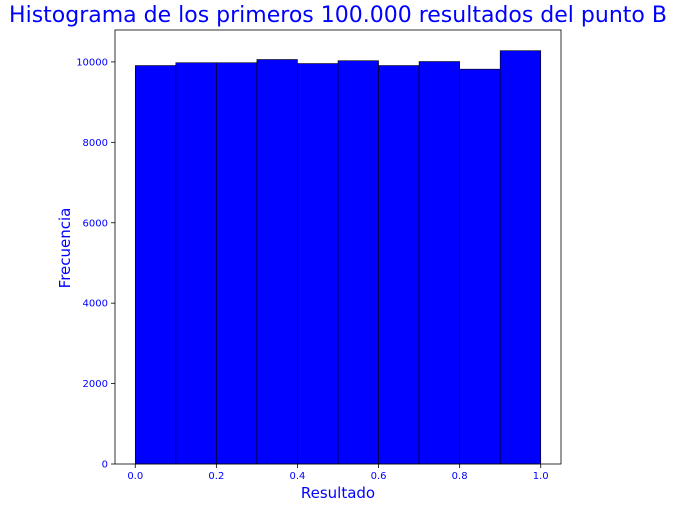  Describe the element at coordinates (460, 476) in the screenshot. I see `x-tick-label: 0.8` at that location.